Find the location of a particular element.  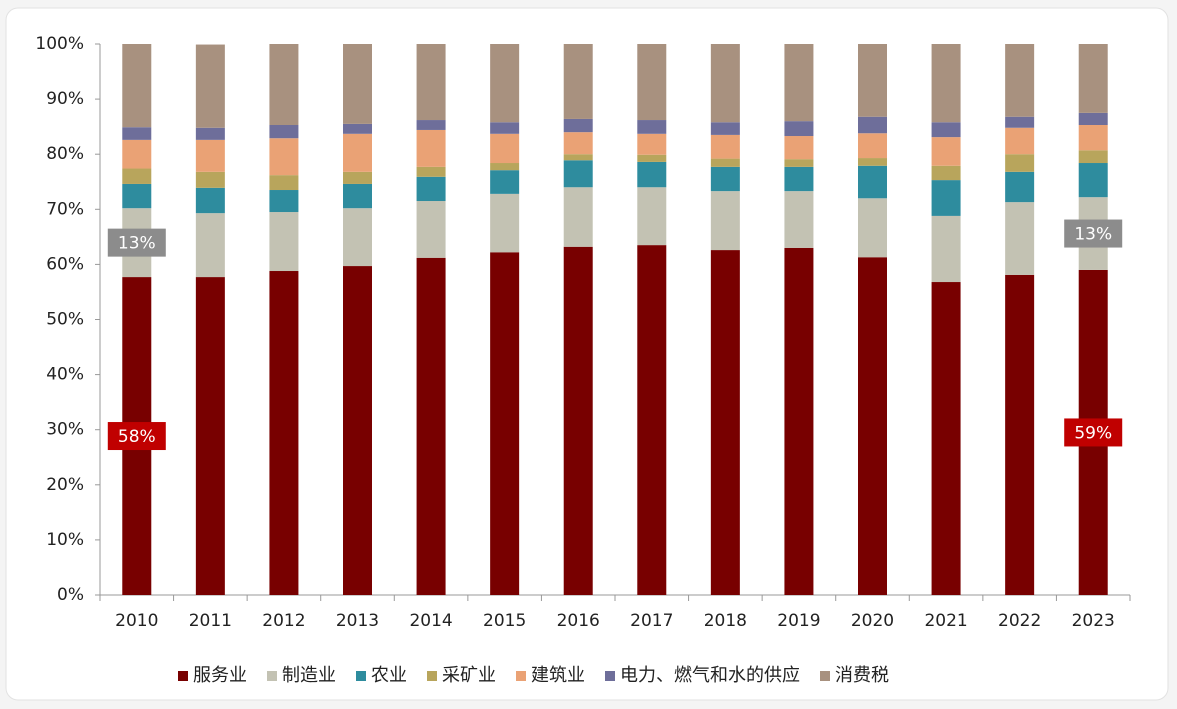

legend-label: 消费税 is located at coordinates (862, 675).